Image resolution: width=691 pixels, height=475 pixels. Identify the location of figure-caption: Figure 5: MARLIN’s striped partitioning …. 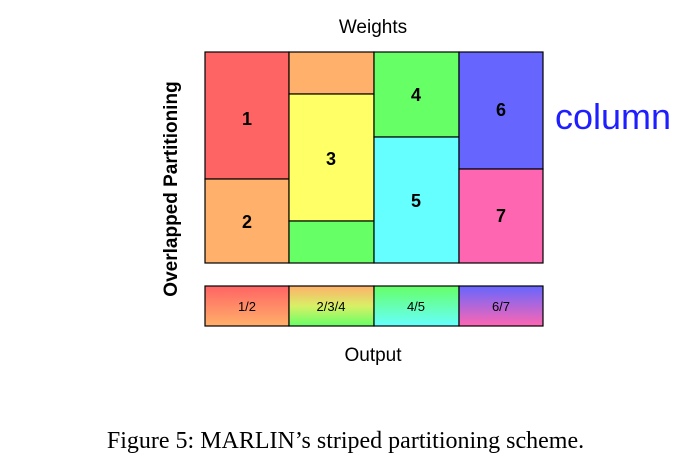
(345, 441).